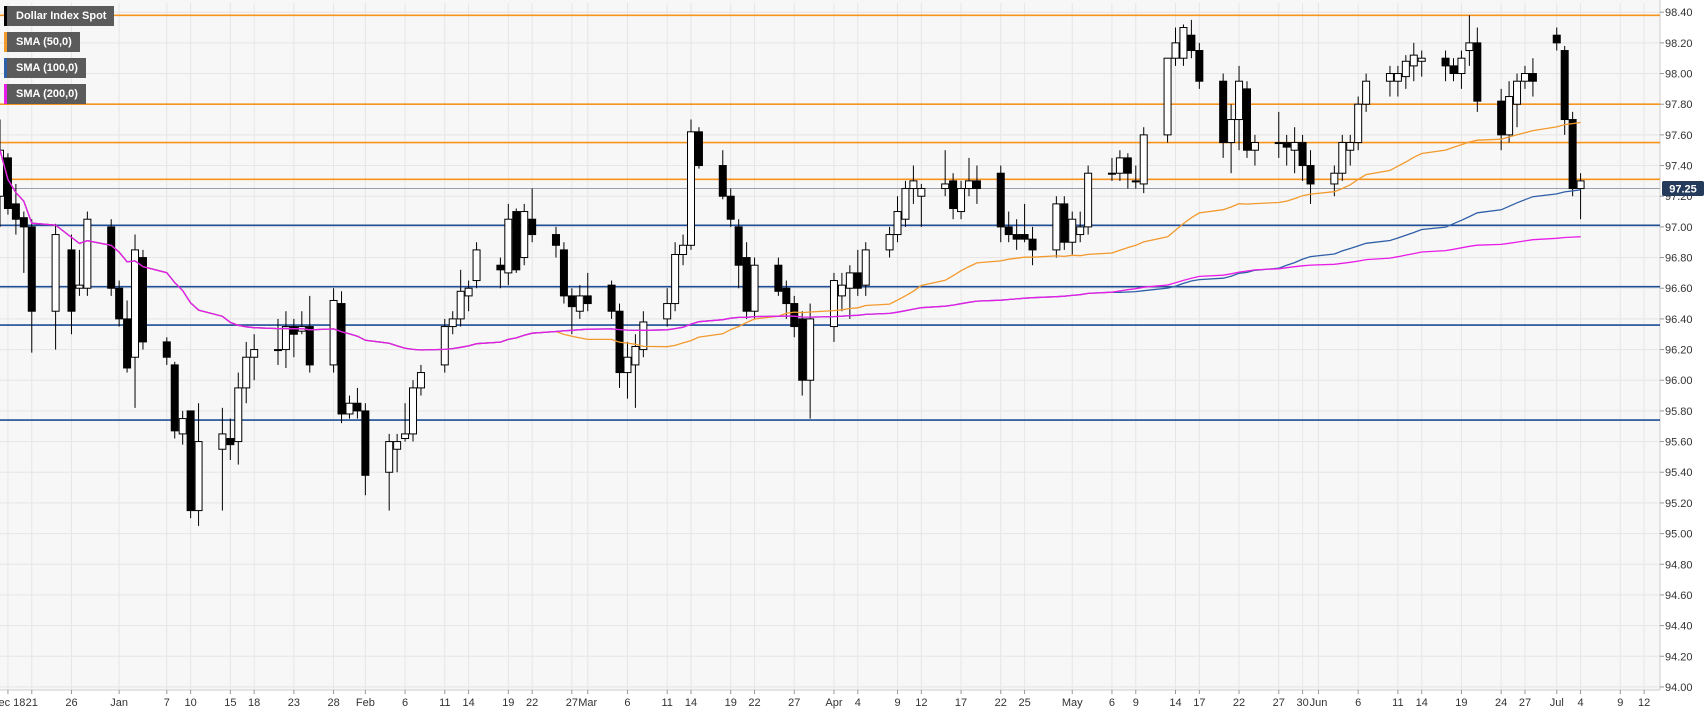 The width and height of the screenshot is (1707, 712). Describe the element at coordinates (167, 703) in the screenshot. I see `x-tick-label: 7` at that location.